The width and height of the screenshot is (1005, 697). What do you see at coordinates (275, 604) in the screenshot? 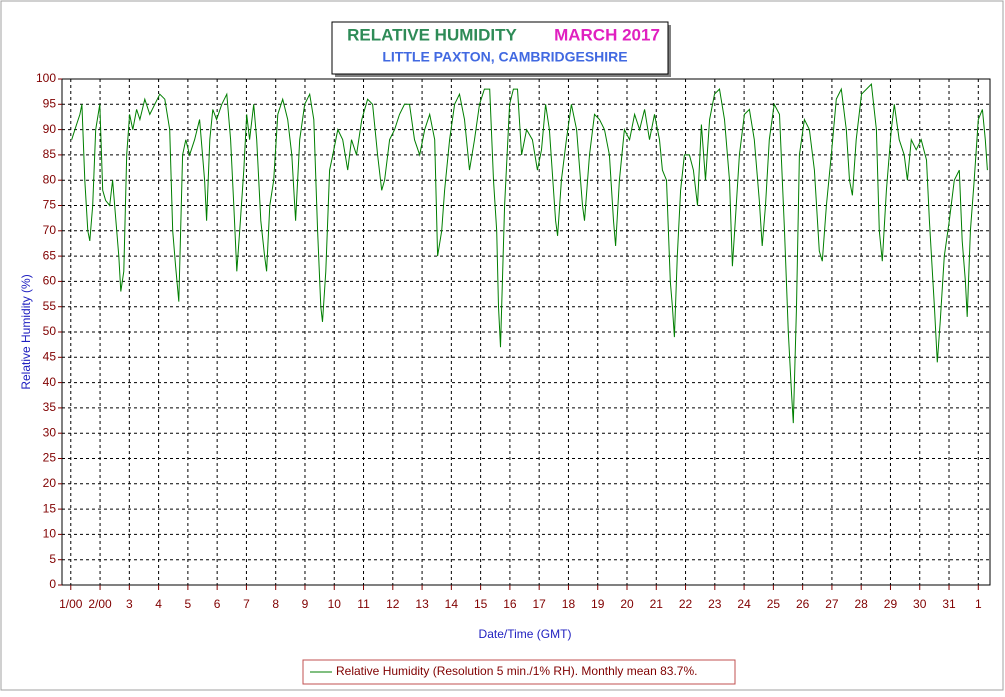
I see `x-tick-label: 8` at bounding box center [275, 604].